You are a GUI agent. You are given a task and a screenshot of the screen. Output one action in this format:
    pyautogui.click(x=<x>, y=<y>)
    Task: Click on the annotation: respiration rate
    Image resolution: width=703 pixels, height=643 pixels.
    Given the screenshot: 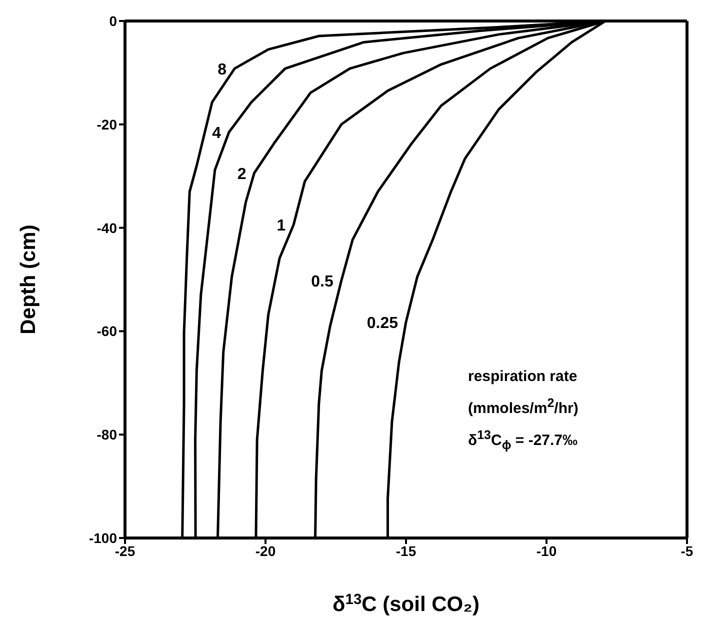 What is the action you would take?
    pyautogui.click(x=523, y=377)
    